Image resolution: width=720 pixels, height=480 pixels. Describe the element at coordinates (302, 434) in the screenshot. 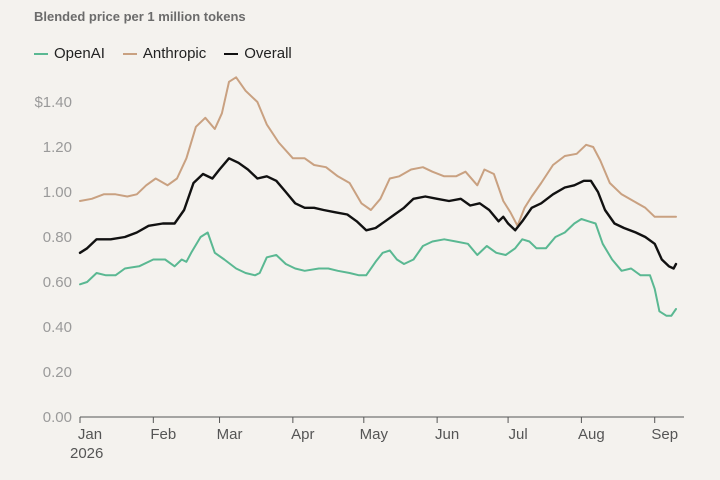

I see `x-tick-label: Apr` at that location.